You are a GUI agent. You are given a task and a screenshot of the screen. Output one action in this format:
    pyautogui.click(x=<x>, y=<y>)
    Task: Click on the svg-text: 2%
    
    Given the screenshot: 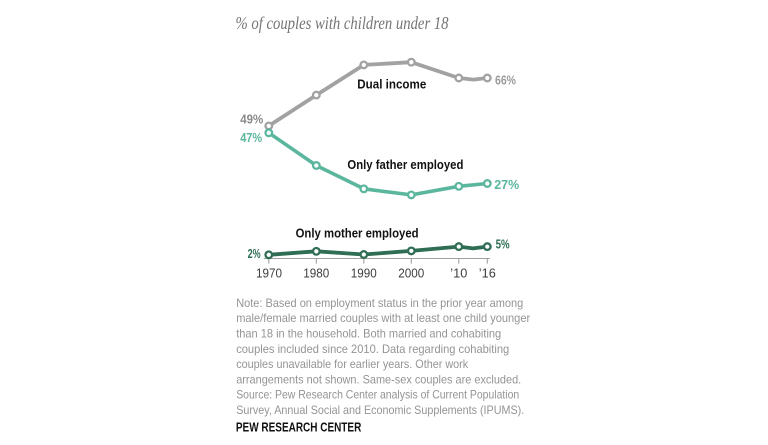 What is the action you would take?
    pyautogui.click(x=254, y=253)
    